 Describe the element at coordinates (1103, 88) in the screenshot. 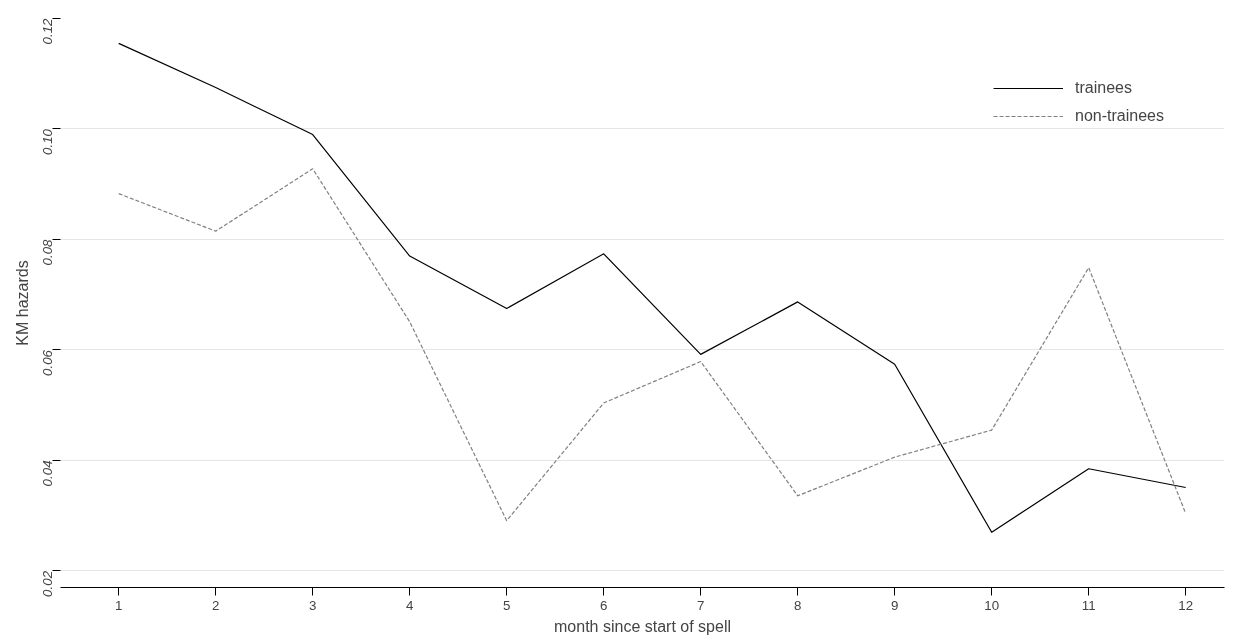

I see `legend-label: trainees` at that location.